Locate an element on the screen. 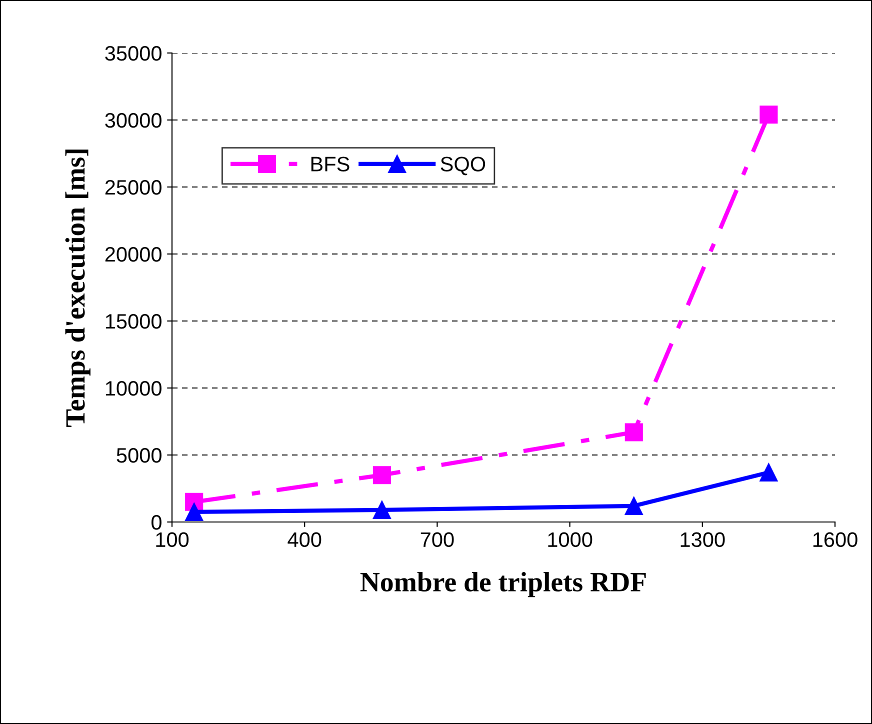 The height and width of the screenshot is (724, 872). legend-label: SQO is located at coordinates (463, 166).